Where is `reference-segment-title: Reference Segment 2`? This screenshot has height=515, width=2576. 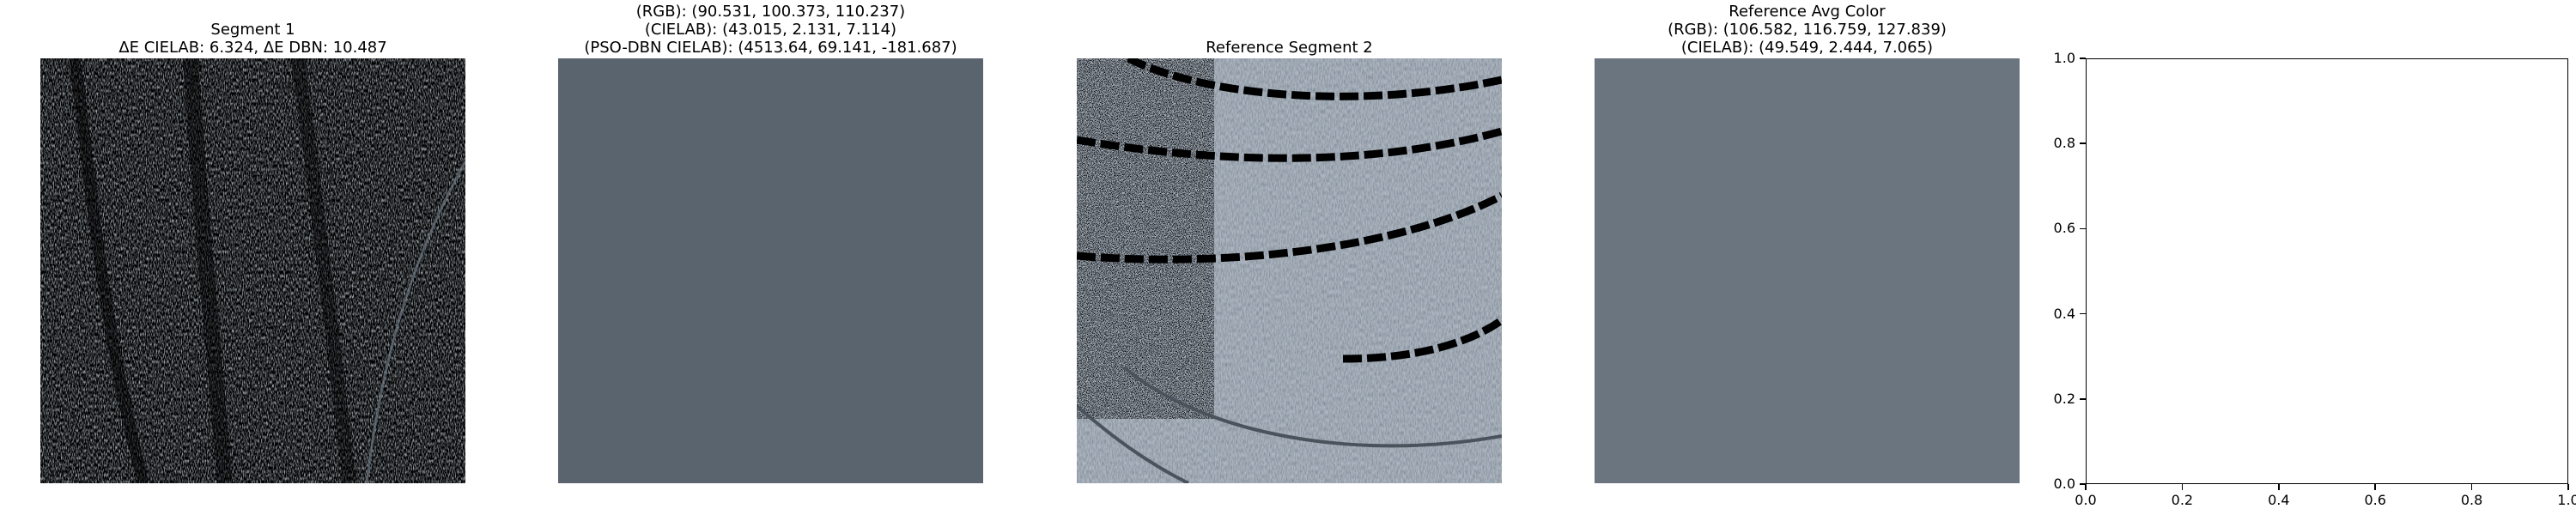
reference-segment-title: Reference Segment 2 is located at coordinates (1290, 48).